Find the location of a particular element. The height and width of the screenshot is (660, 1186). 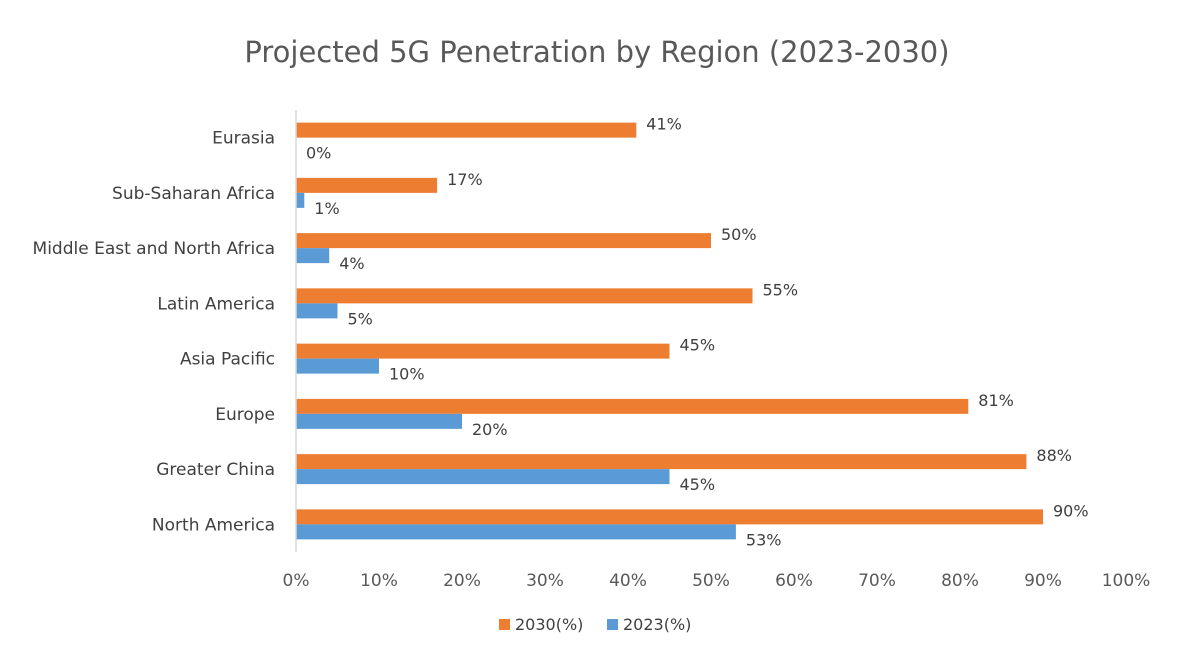

category-label: Latin America is located at coordinates (216, 304).